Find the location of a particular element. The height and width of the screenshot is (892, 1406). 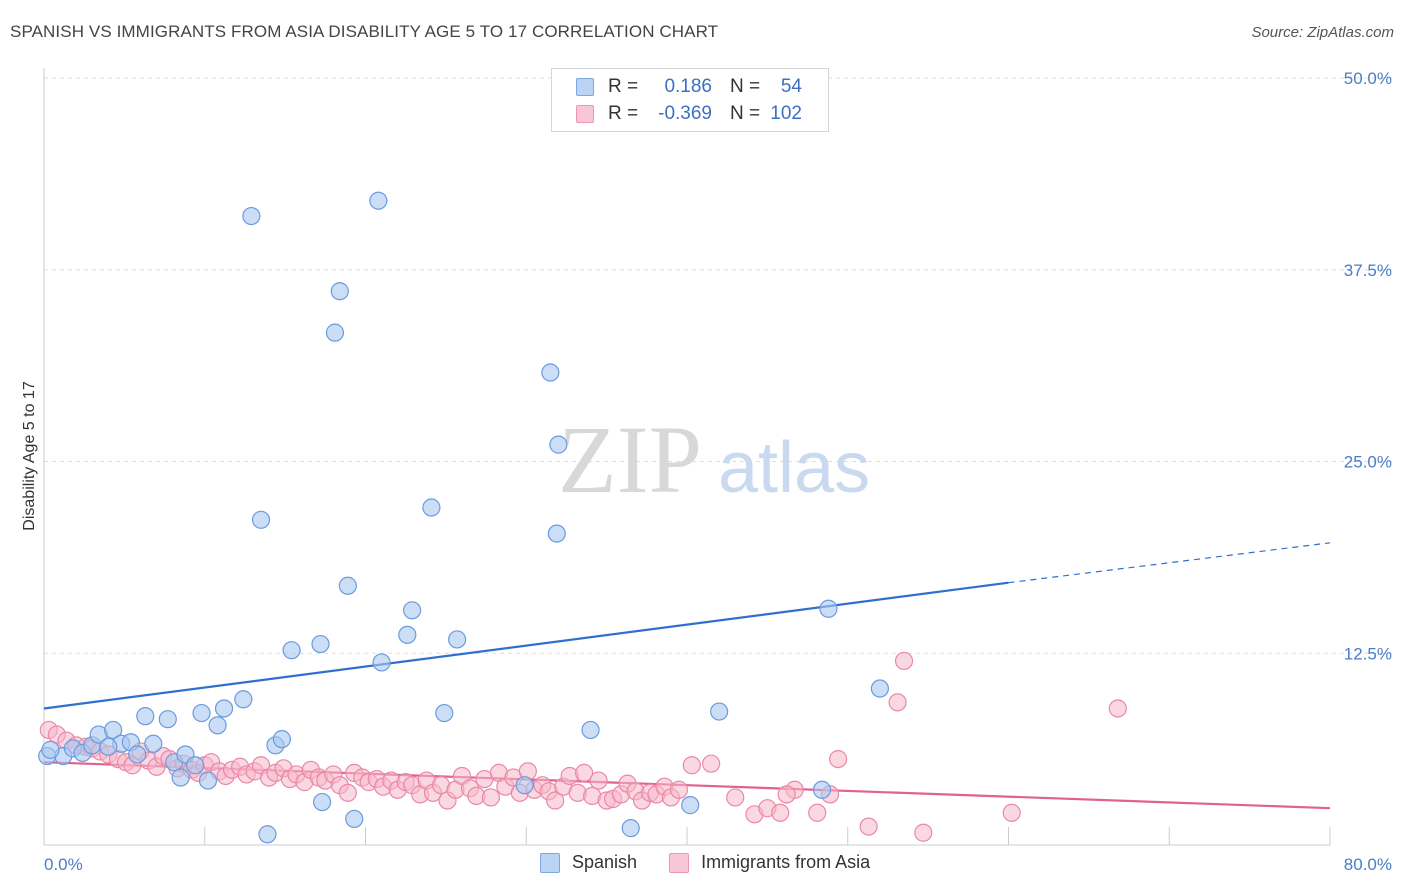

legend-row-spanish: R = 0.186 N = 54 is located at coordinates (689, 87).